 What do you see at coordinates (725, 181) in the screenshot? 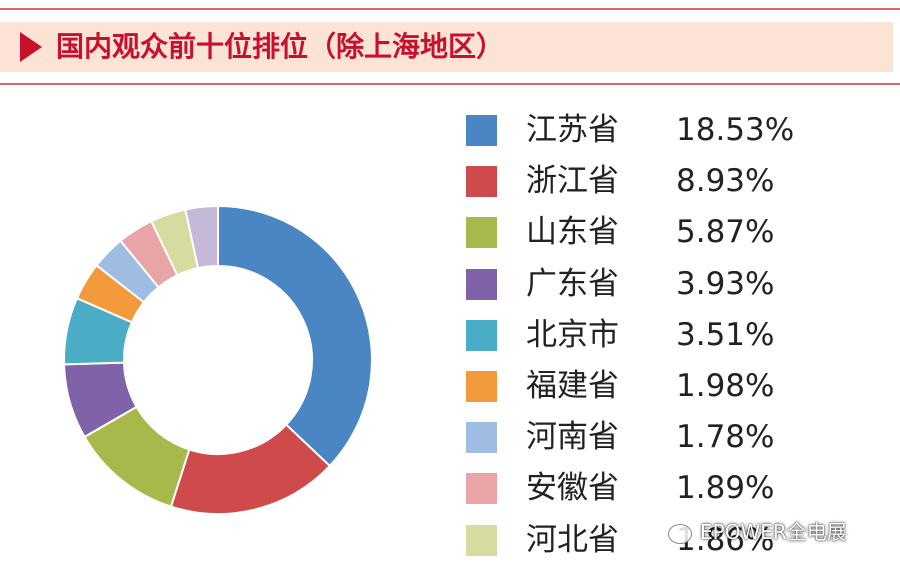
I see `legend-value: 8.93%` at bounding box center [725, 181].